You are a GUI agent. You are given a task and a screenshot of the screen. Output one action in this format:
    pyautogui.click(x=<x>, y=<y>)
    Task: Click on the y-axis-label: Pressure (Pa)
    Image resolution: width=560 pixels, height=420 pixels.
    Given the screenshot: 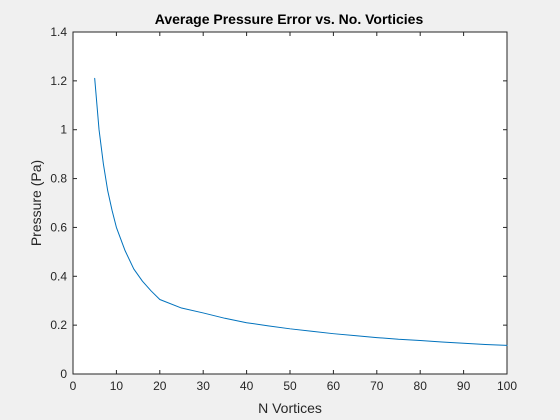 What is the action you would take?
    pyautogui.click(x=36, y=203)
    